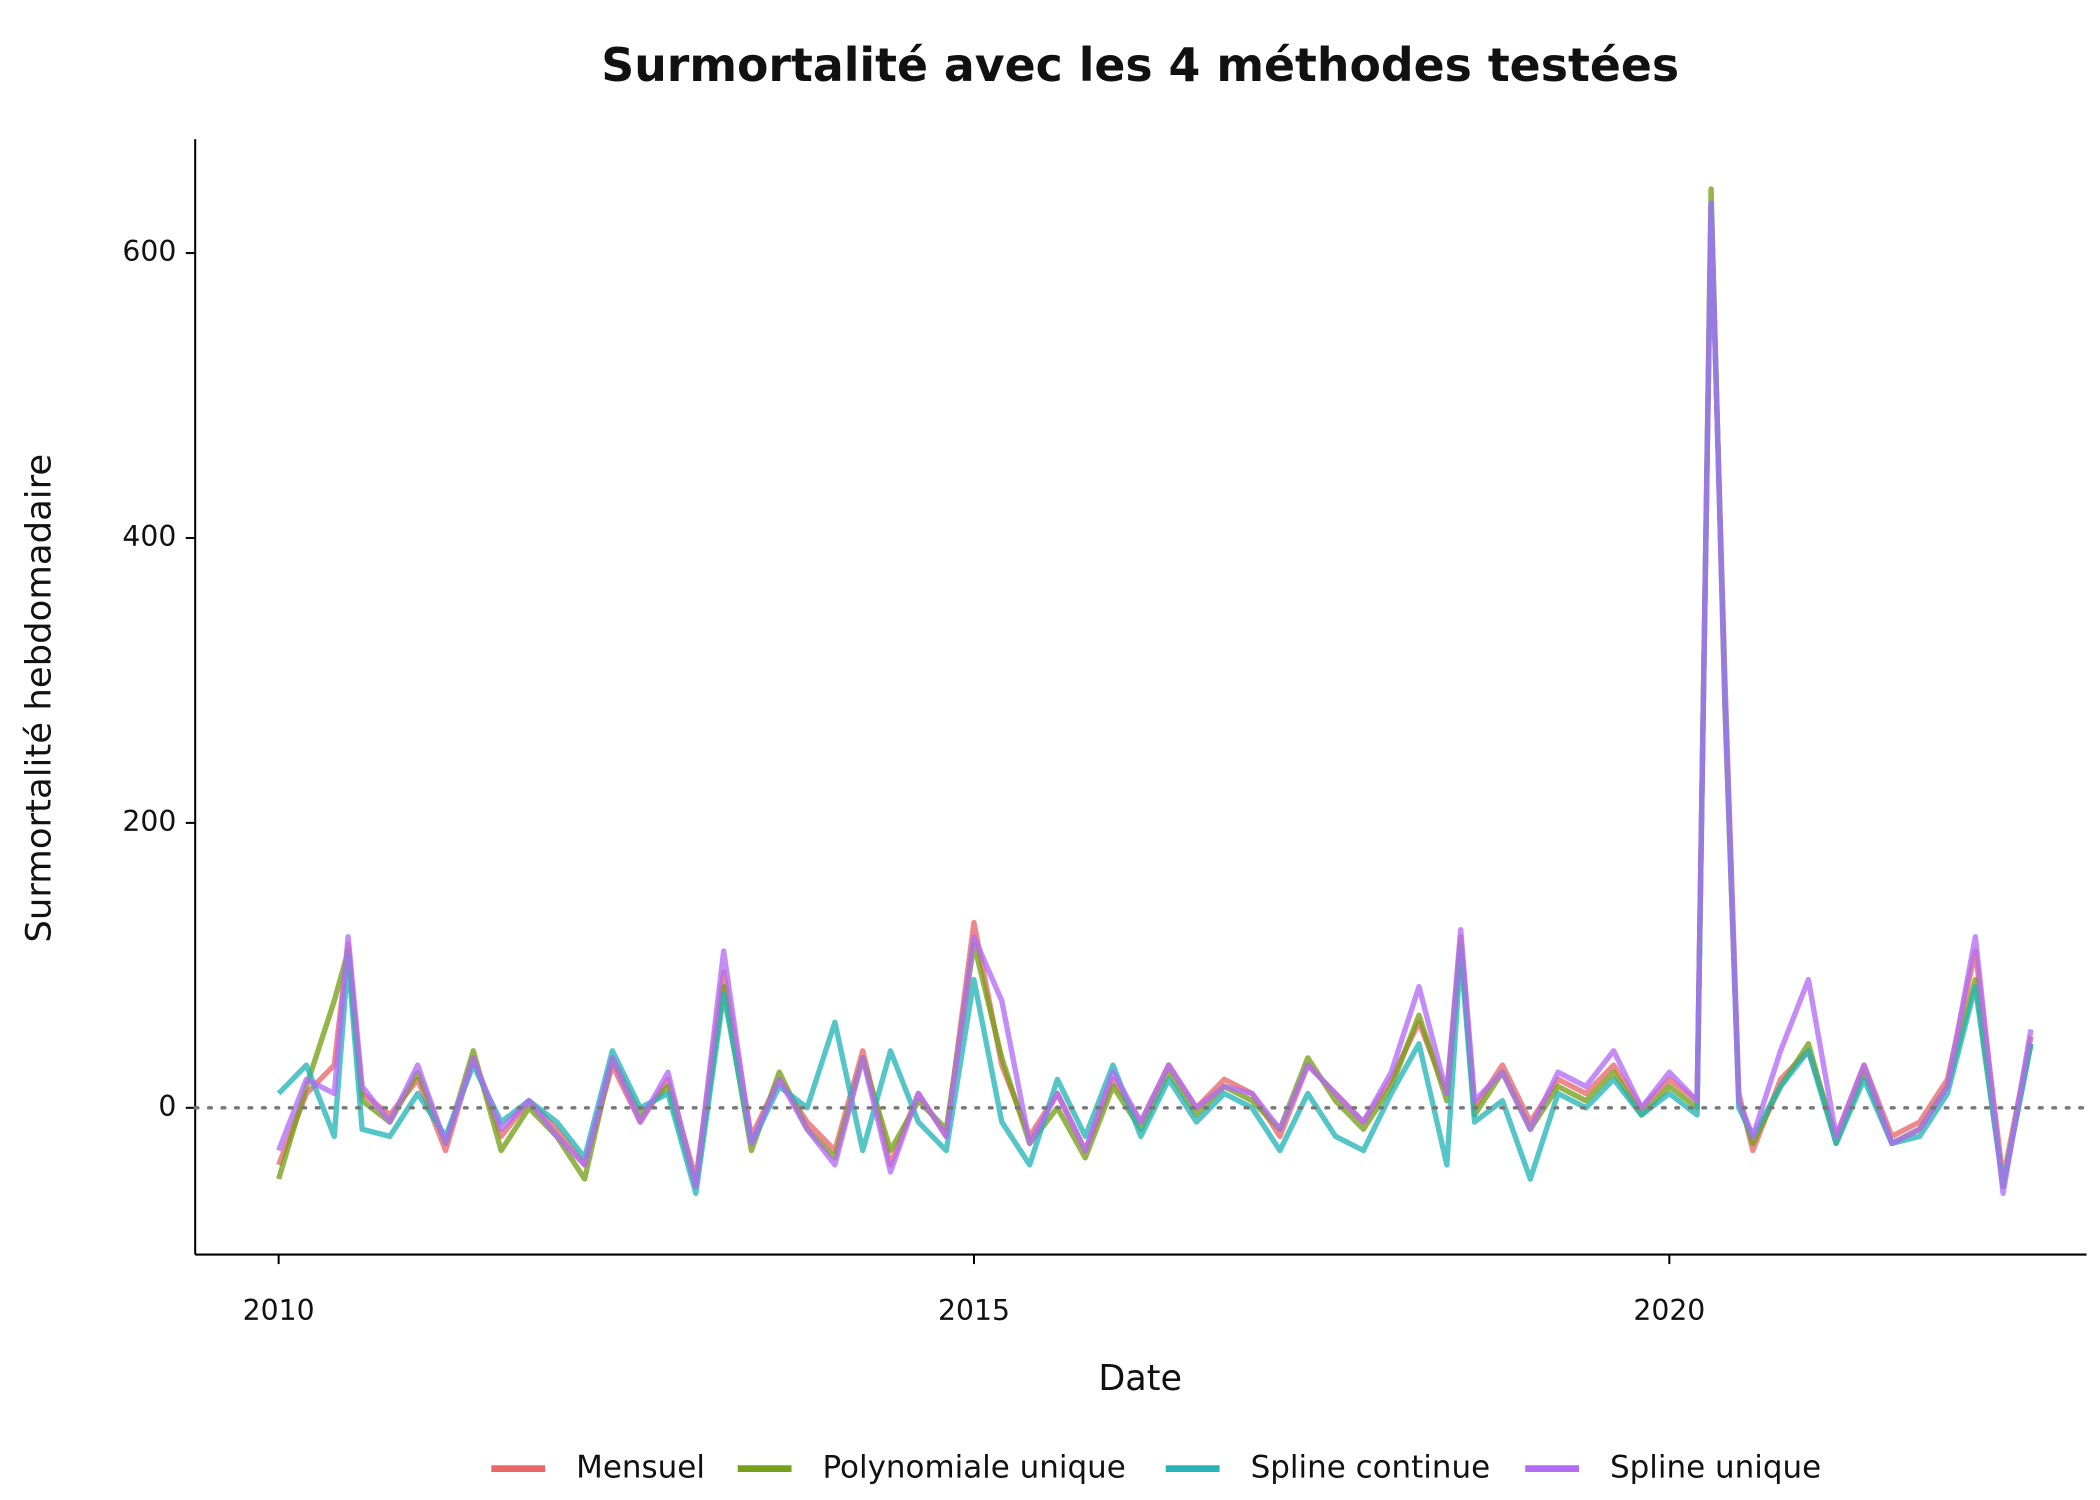 The image size is (2100, 1500). I want to click on legend-label: Mensuel, so click(640, 1468).